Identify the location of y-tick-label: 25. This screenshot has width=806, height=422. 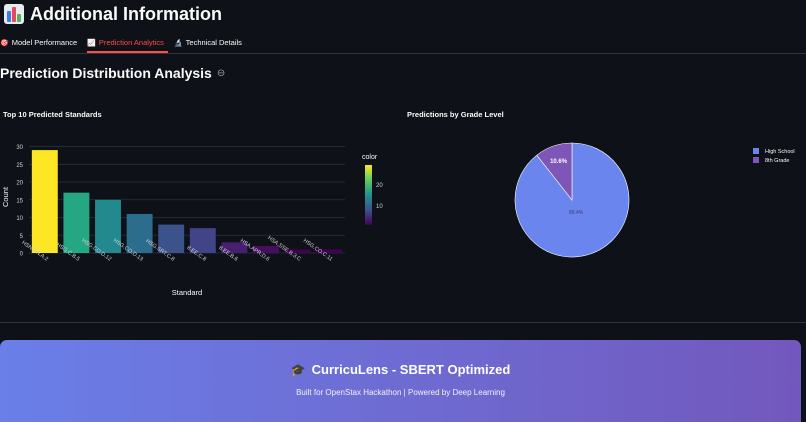
(19, 166).